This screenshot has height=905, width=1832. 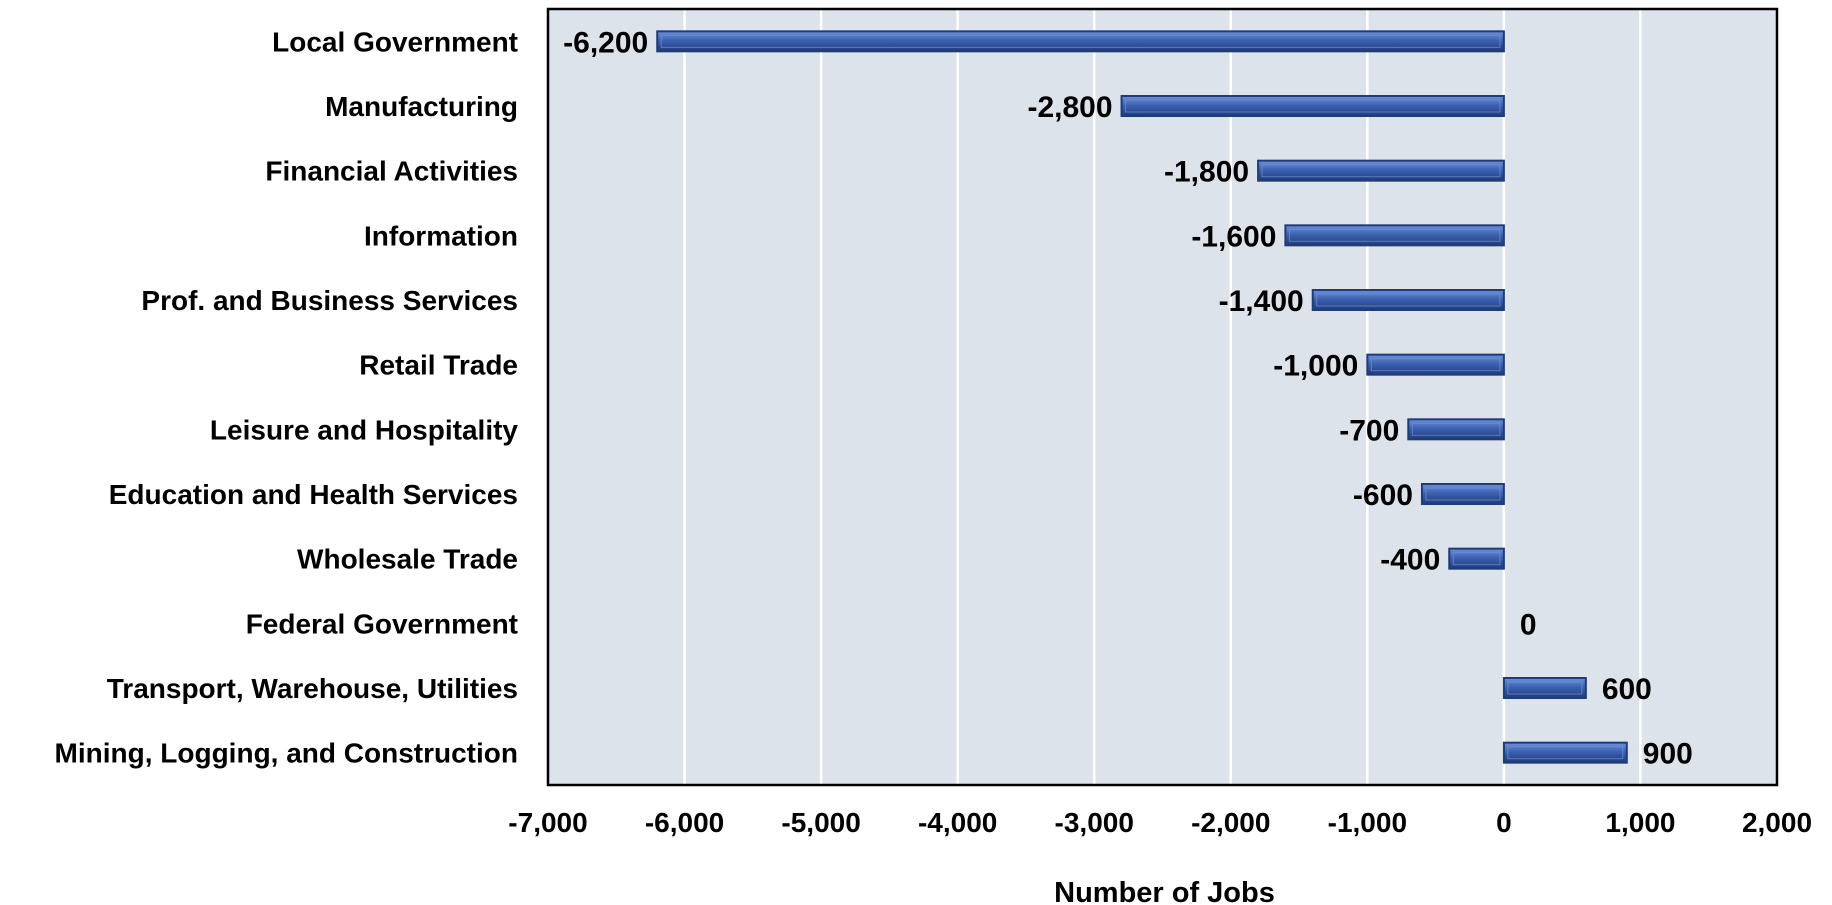 I want to click on data-label: -1,400, so click(x=1261, y=301).